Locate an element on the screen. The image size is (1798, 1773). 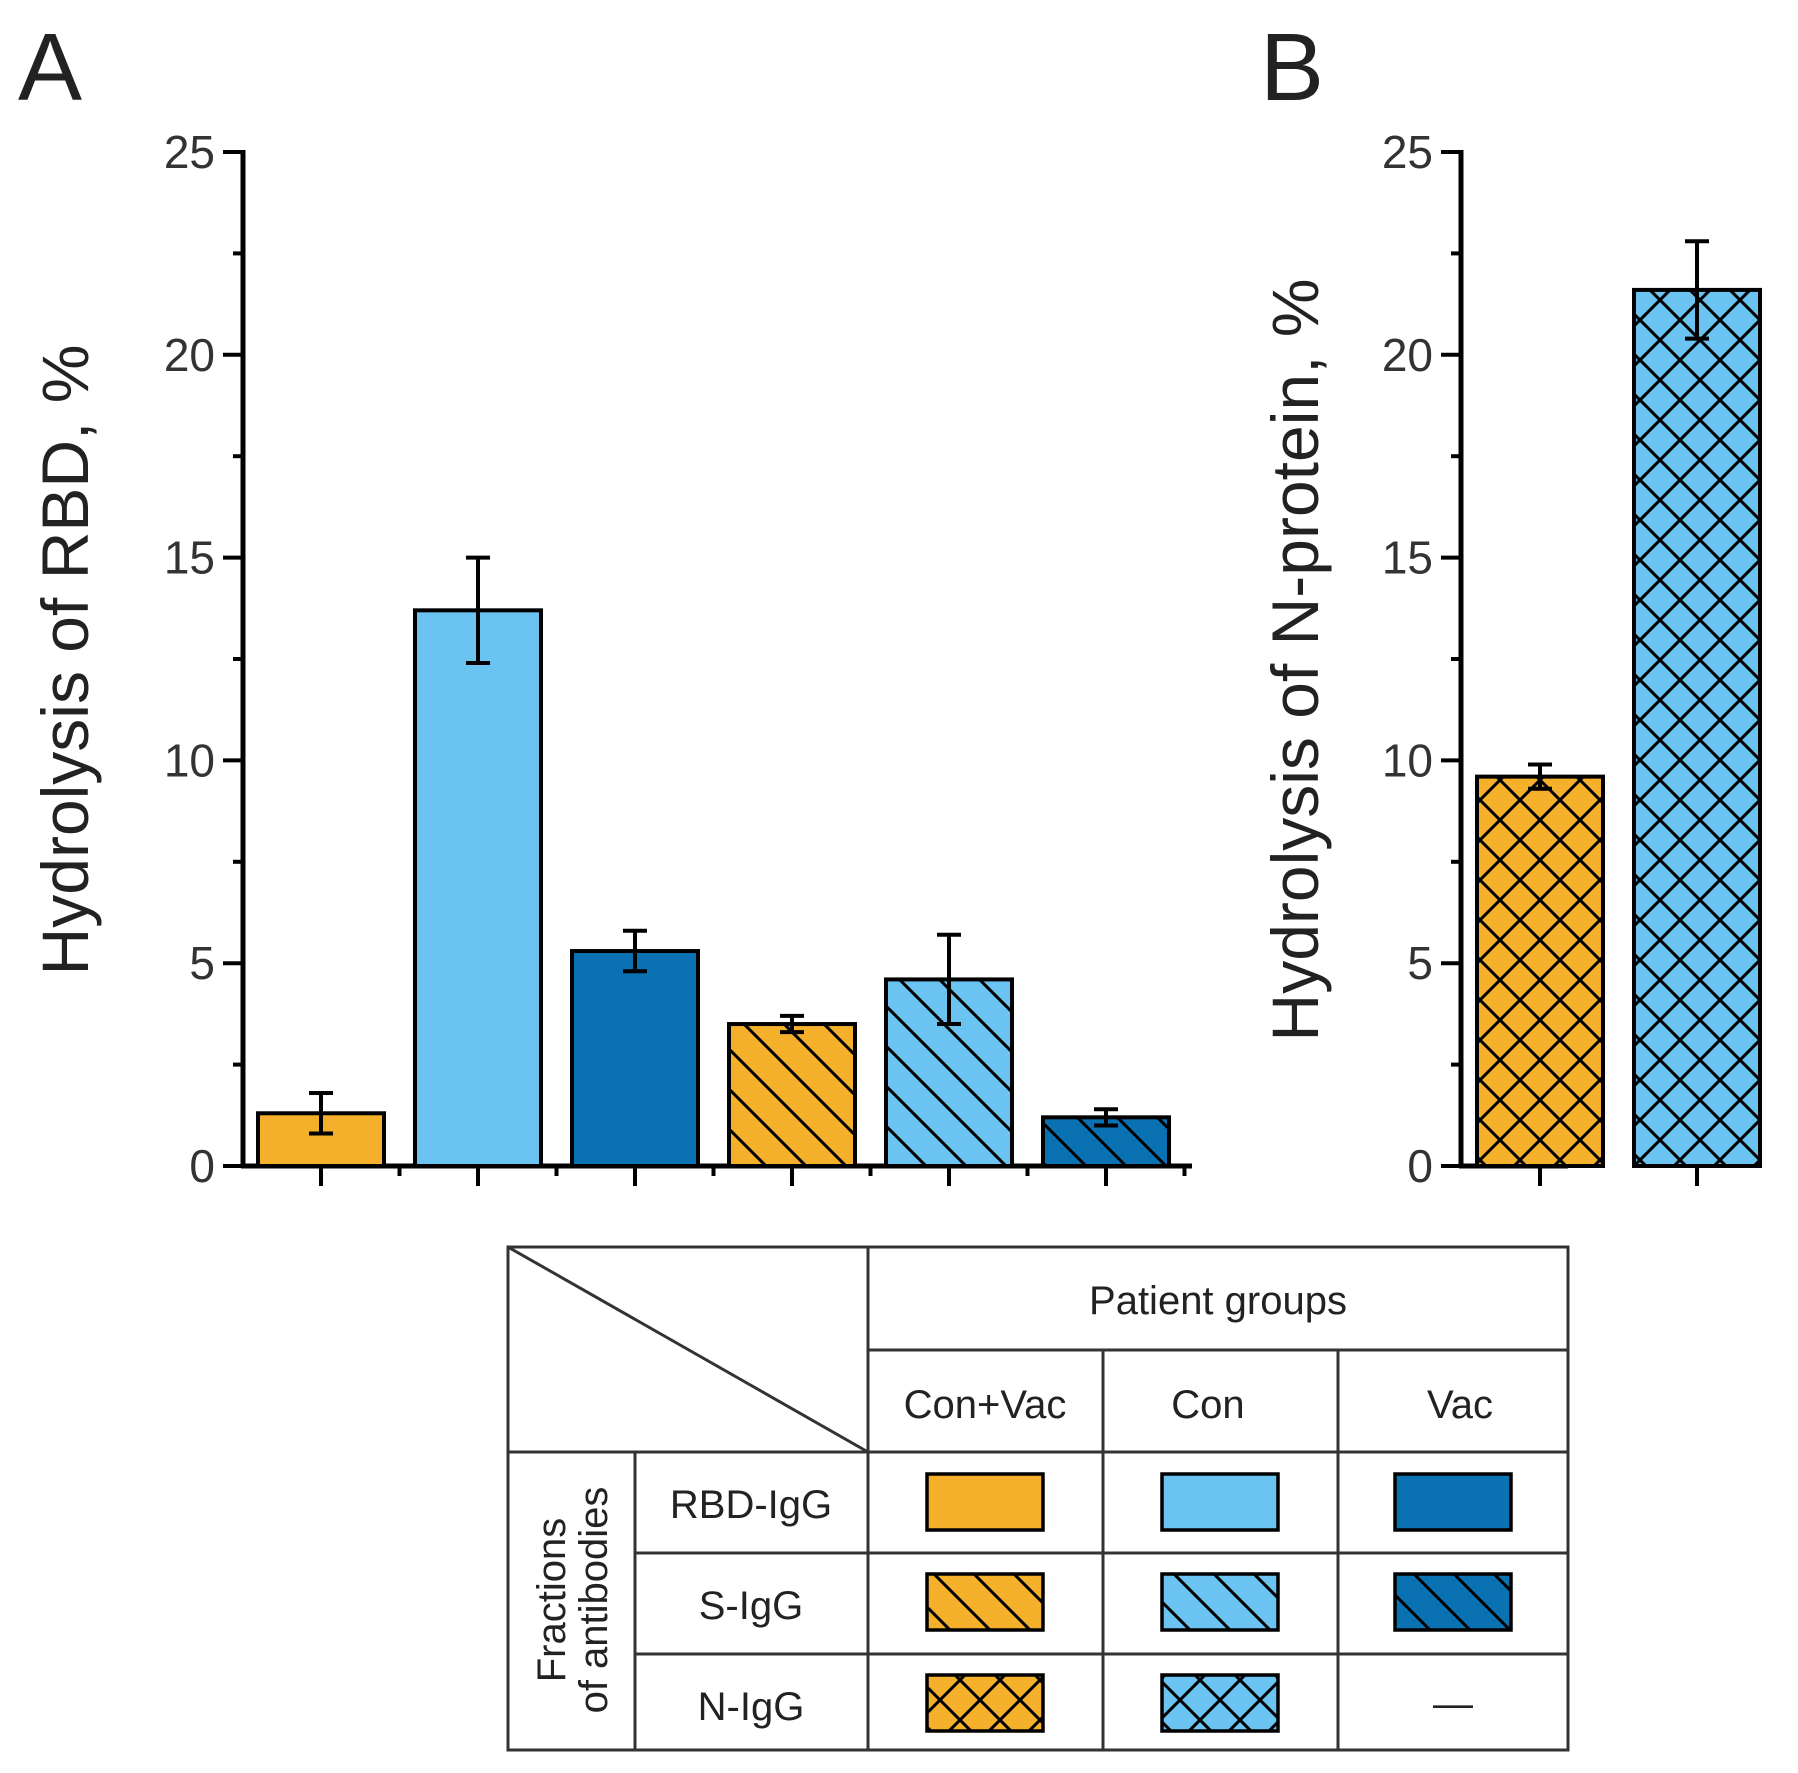
legend-row-header: Fractions of antibodies is located at coordinates (573, 1600).